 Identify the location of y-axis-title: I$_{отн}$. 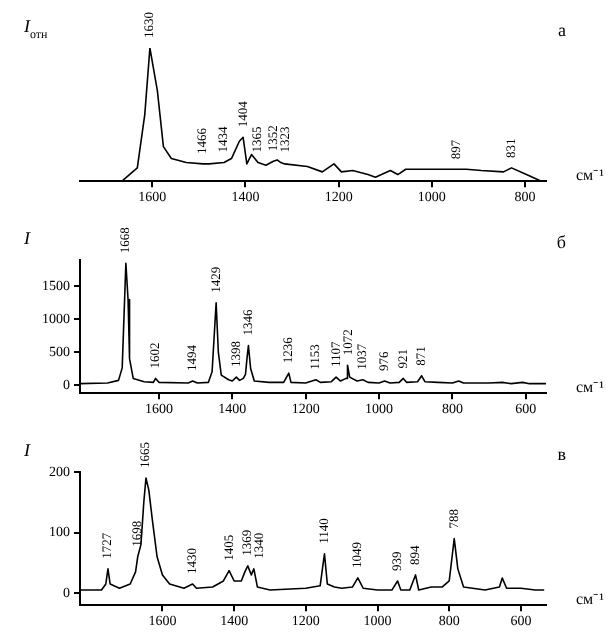
(36, 29).